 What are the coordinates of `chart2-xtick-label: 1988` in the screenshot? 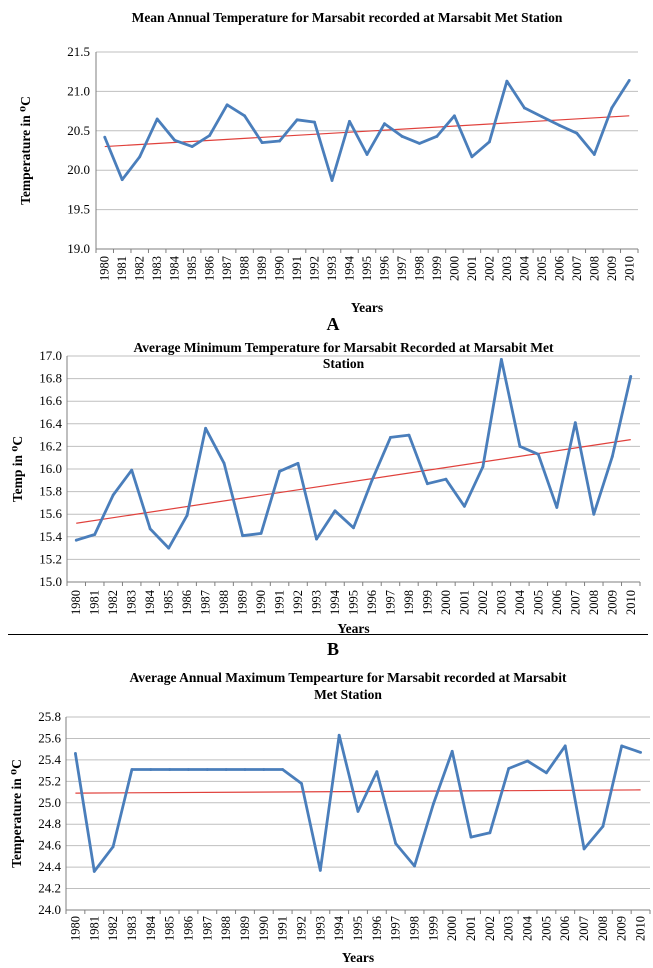 It's located at (224, 602).